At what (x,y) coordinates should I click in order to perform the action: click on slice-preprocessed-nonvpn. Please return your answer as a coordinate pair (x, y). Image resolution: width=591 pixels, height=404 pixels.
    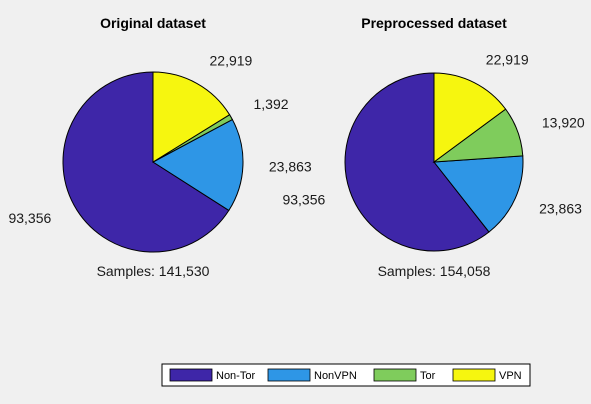
    Looking at the image, I should click on (478, 194).